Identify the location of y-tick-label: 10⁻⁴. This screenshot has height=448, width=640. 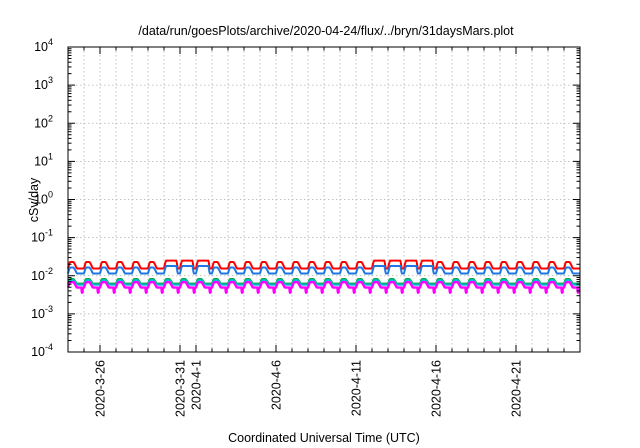
(42, 350).